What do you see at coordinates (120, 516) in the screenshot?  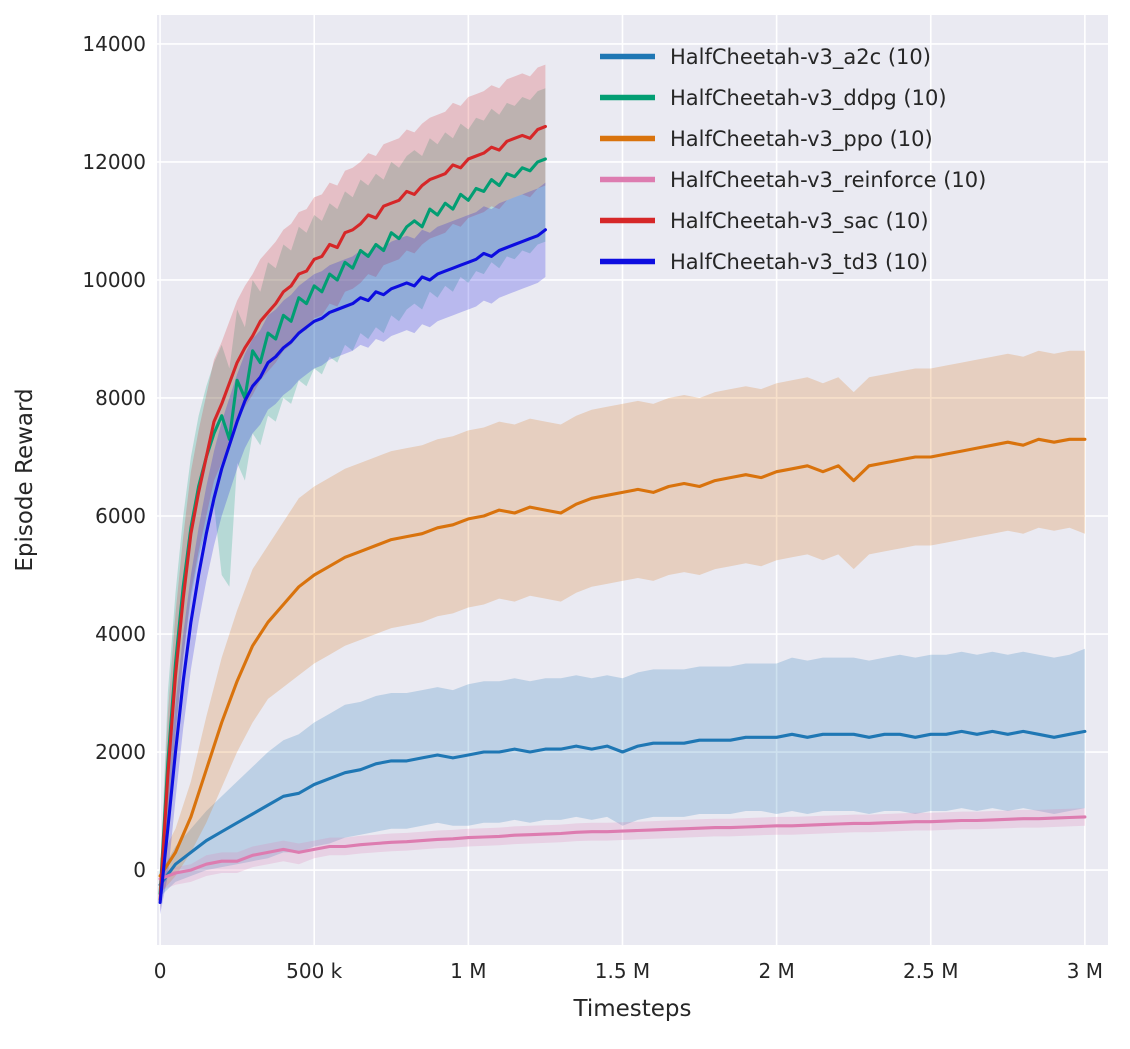 I see `y-tick-label-3: 6000` at bounding box center [120, 516].